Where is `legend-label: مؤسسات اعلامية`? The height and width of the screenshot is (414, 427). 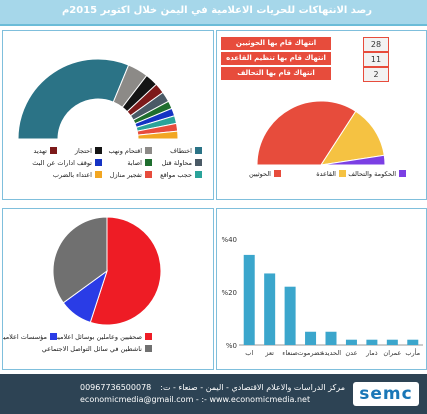 legend-label: مؤسسات اعلامية is located at coordinates (25, 337).